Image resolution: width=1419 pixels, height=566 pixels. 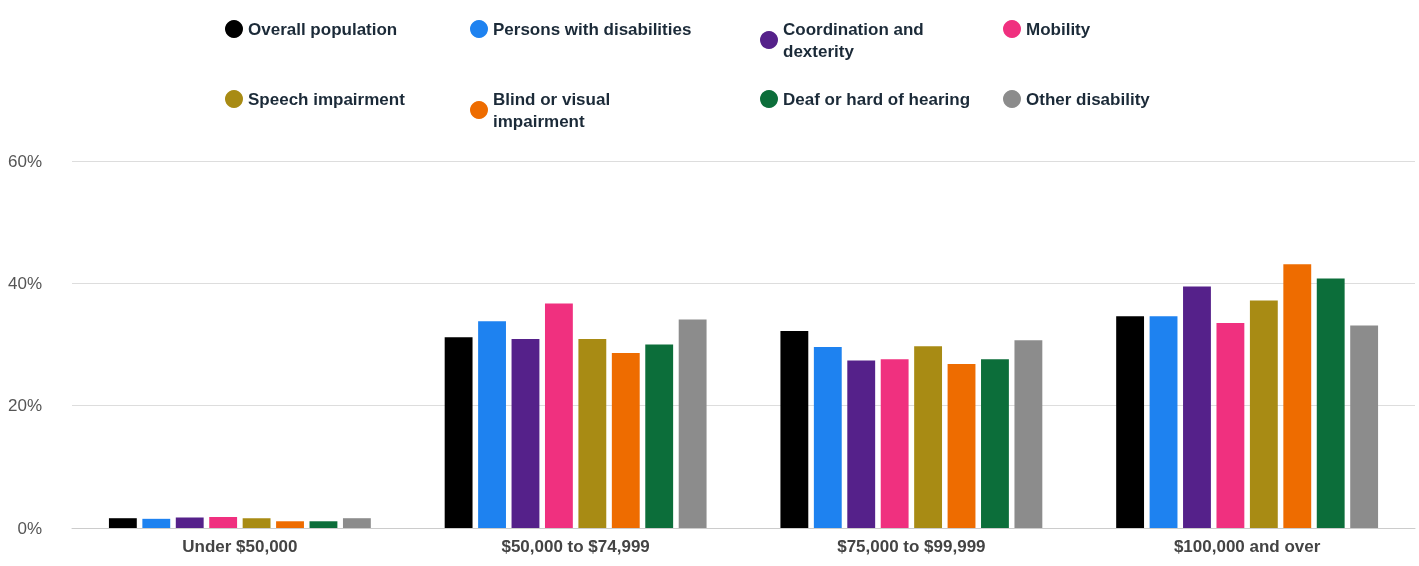 I want to click on x-tick-label: $100,000 and over, so click(x=1247, y=546).